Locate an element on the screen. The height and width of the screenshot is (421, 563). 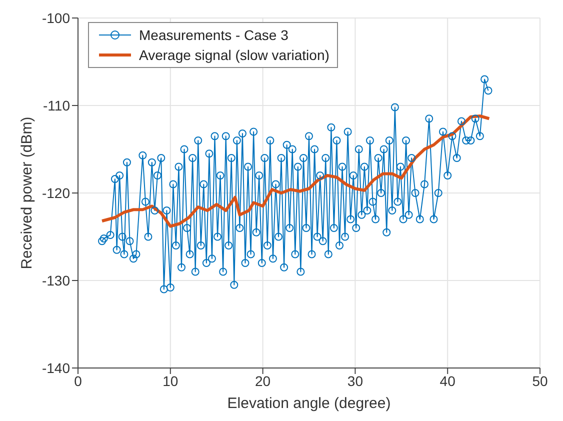
x-tick-label: 50 is located at coordinates (540, 380).